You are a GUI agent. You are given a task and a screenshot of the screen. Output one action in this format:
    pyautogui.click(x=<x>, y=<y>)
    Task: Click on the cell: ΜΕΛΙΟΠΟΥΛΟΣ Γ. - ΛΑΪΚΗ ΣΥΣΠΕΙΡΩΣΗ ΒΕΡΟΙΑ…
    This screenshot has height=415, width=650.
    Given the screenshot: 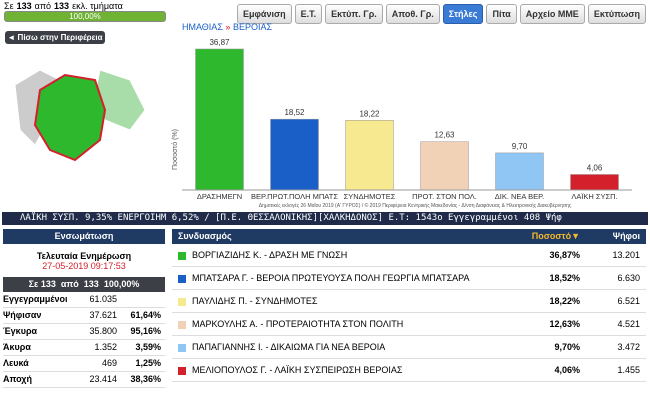 What is the action you would take?
    pyautogui.click(x=341, y=370)
    